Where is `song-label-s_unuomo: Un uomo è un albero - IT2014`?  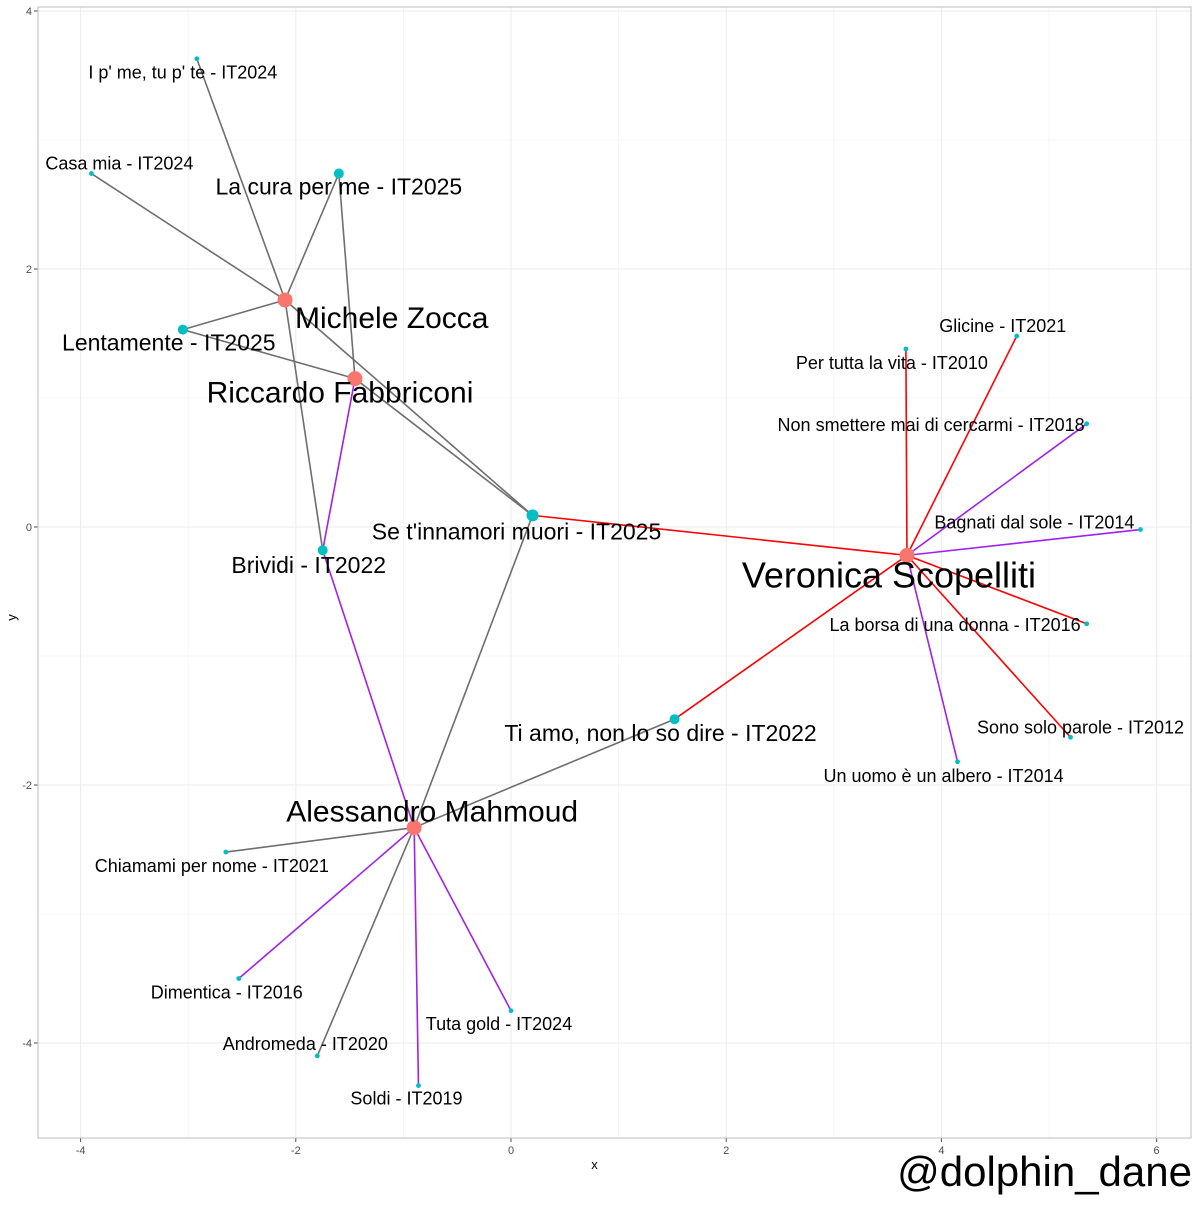 song-label-s_unuomo: Un uomo è un albero - IT2014 is located at coordinates (943, 776).